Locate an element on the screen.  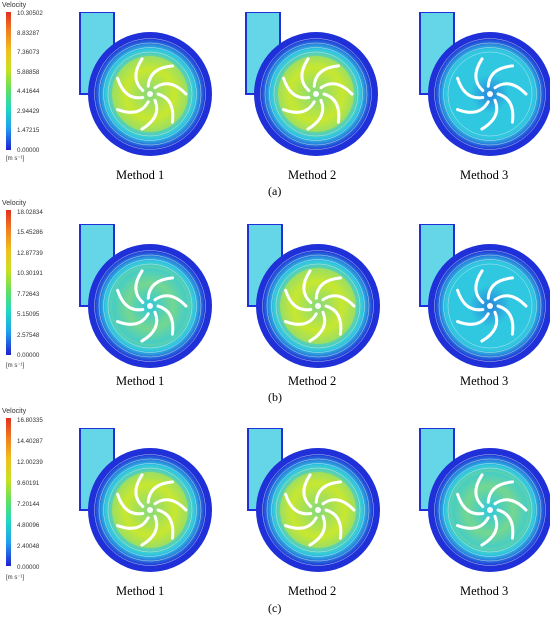
legend-tick: 5.15095 is located at coordinates (28, 314).